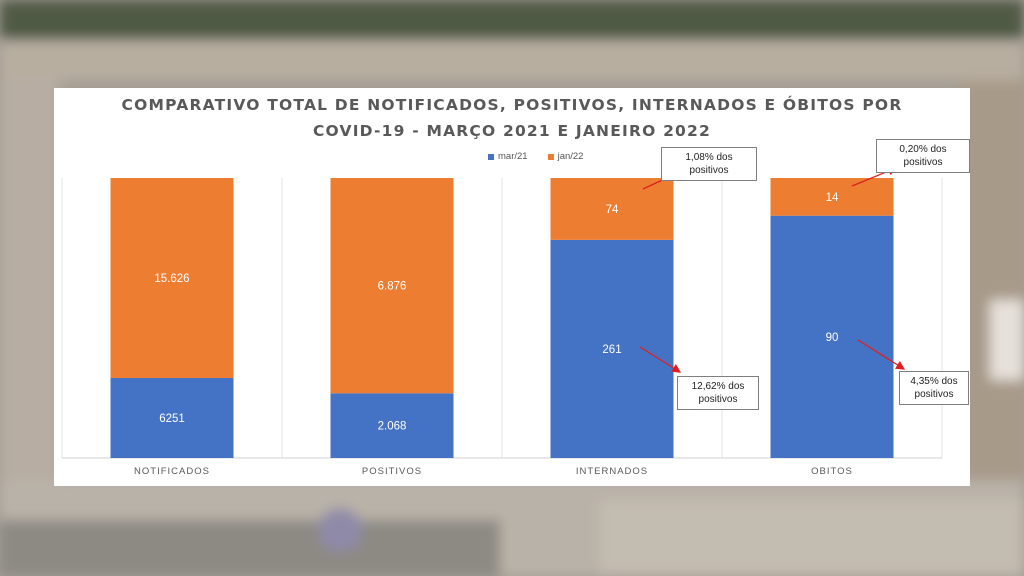 The image size is (1024, 576). Describe the element at coordinates (832, 471) in the screenshot. I see `x-tick-label-obitos: OBITOS` at that location.